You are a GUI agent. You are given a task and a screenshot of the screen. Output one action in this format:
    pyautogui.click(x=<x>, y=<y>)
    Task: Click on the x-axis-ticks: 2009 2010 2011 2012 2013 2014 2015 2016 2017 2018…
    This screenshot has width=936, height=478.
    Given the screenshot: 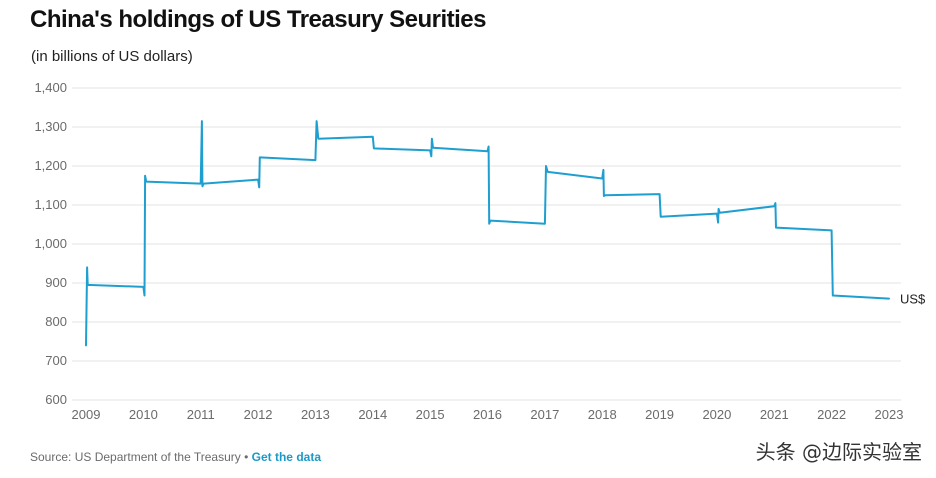 What is the action you would take?
    pyautogui.click(x=488, y=414)
    